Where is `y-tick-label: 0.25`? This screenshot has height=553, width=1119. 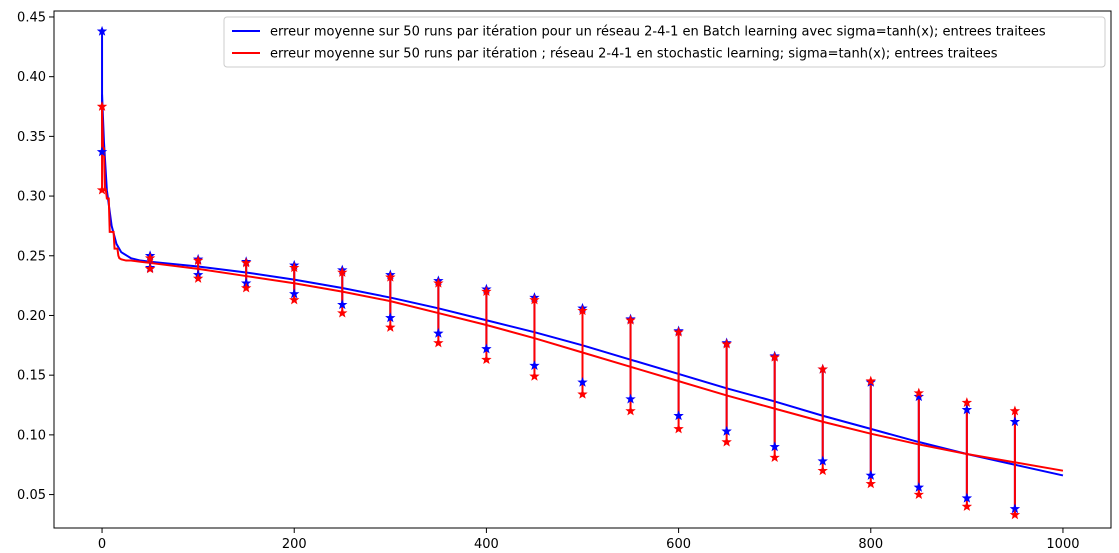
y-tick-label: 0.25 is located at coordinates (31, 256).